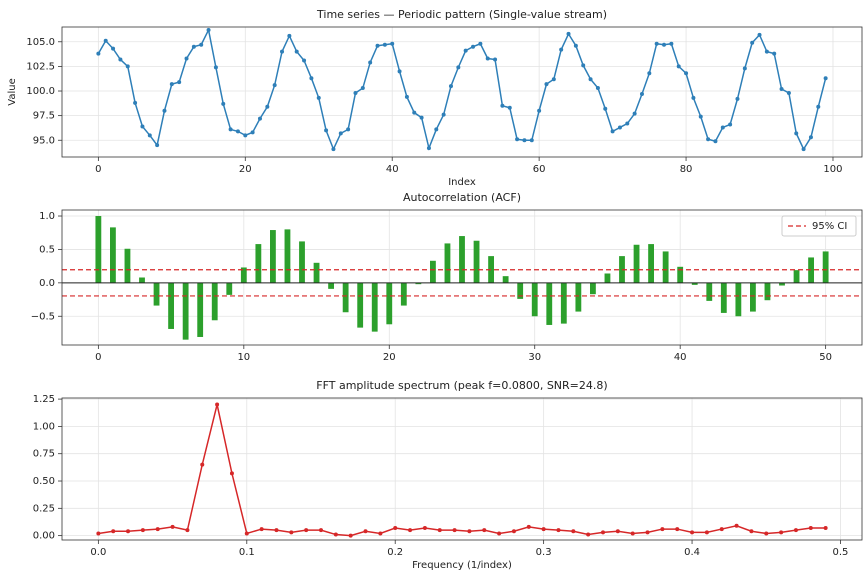 This screenshot has width=865, height=573. Describe the element at coordinates (247, 552) in the screenshot. I see `x-tick-label: 0.1` at that location.